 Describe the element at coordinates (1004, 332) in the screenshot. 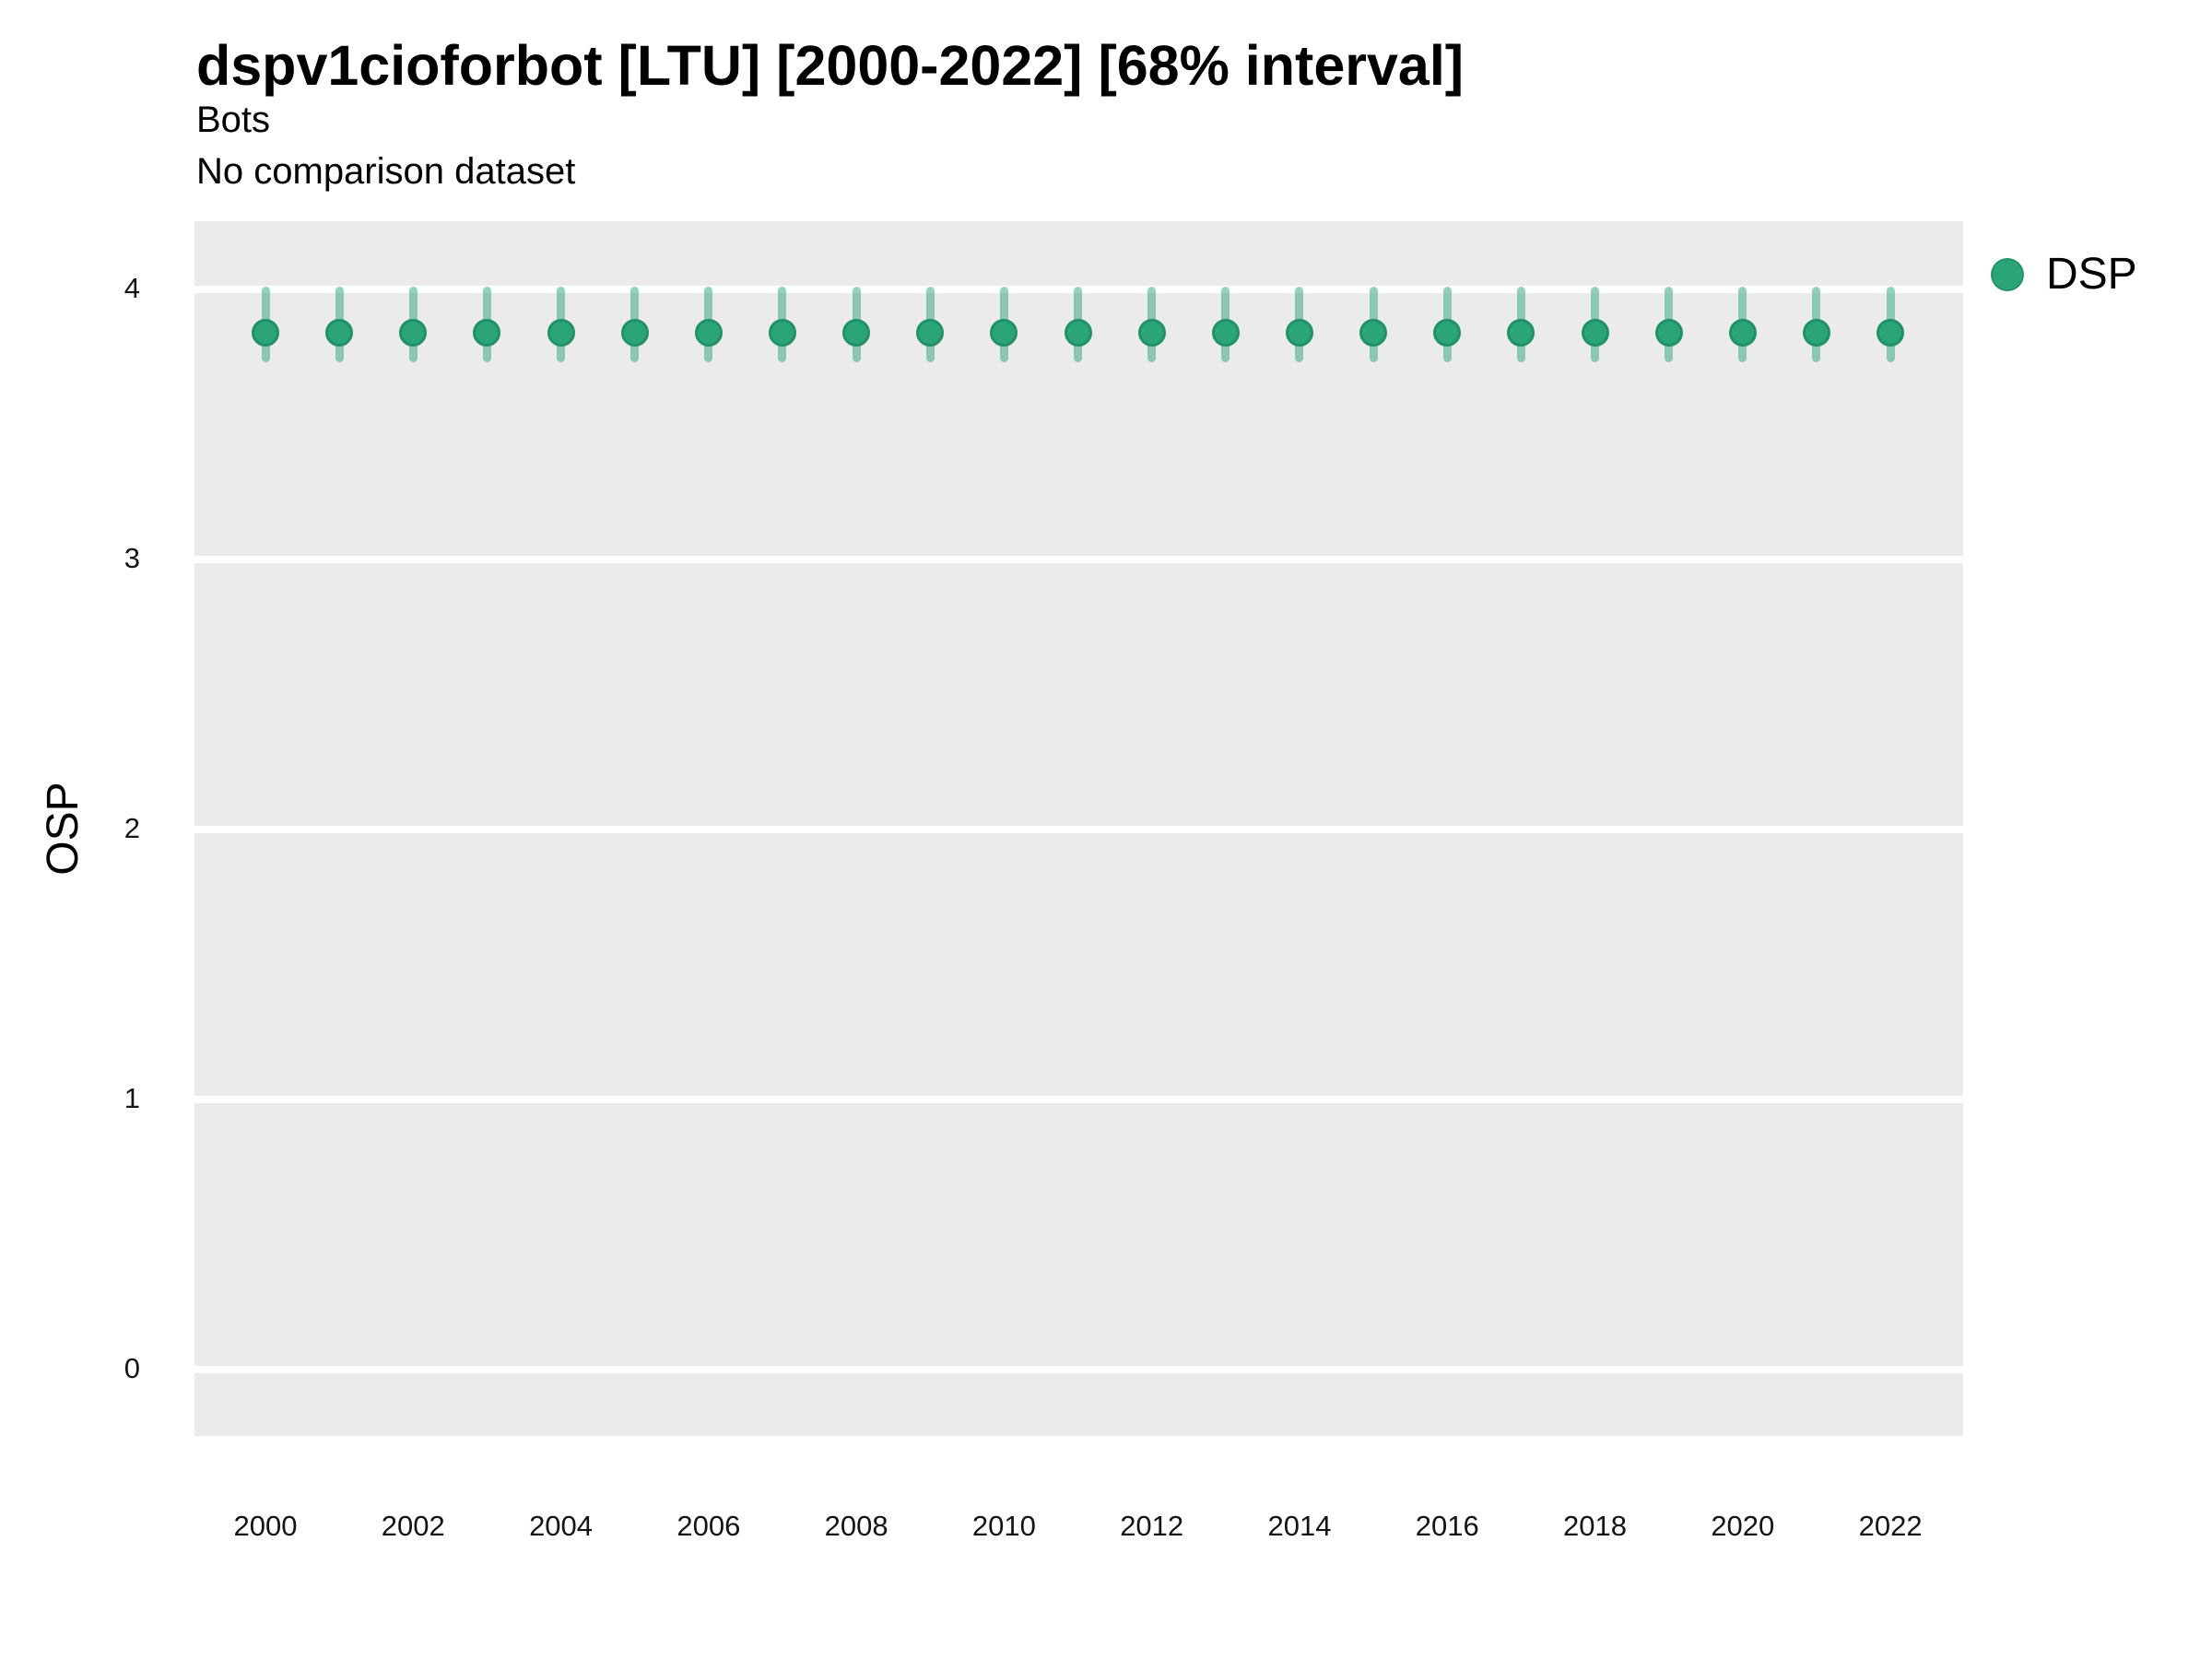

I see `data-point-2010` at that location.